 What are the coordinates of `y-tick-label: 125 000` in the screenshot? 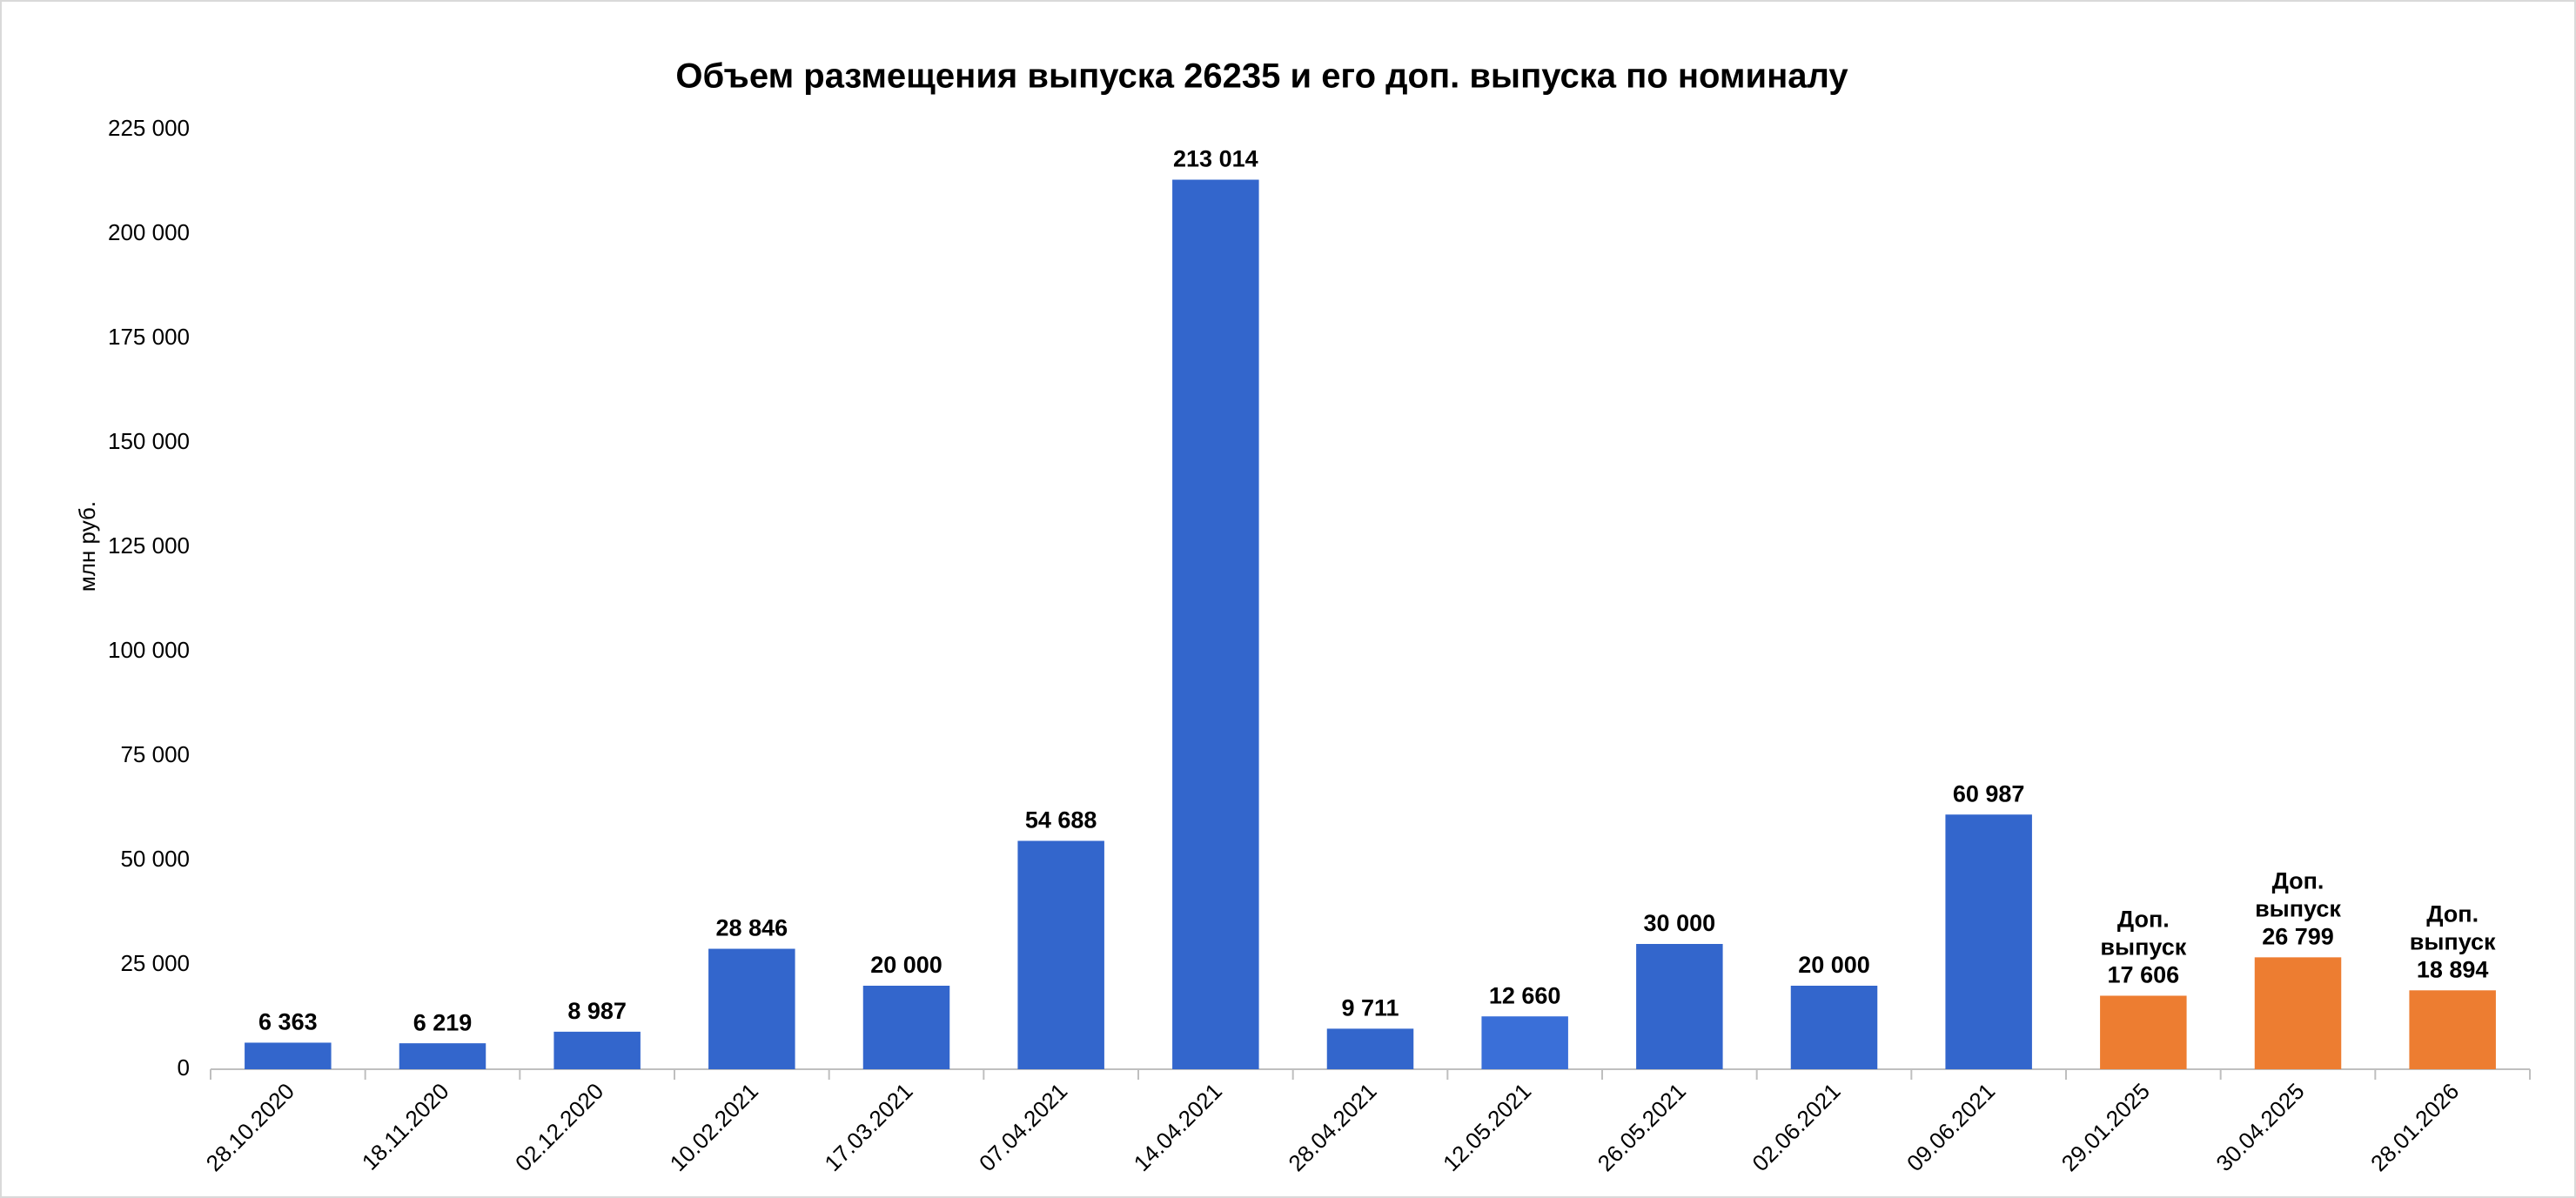 It's located at (149, 545).